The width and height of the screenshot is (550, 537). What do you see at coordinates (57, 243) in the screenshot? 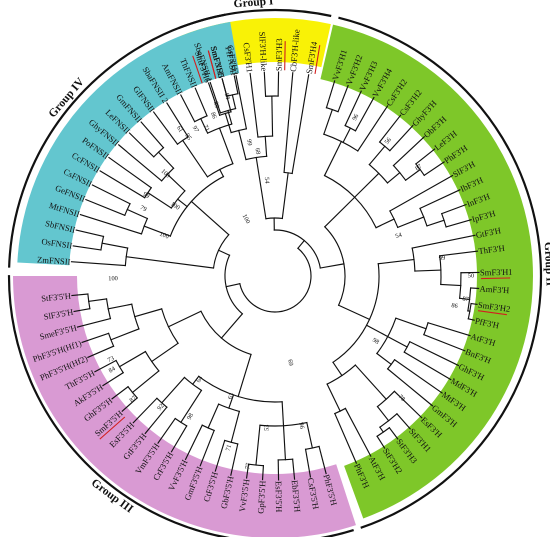
I see `leaf-label: OsFNSII` at bounding box center [57, 243].